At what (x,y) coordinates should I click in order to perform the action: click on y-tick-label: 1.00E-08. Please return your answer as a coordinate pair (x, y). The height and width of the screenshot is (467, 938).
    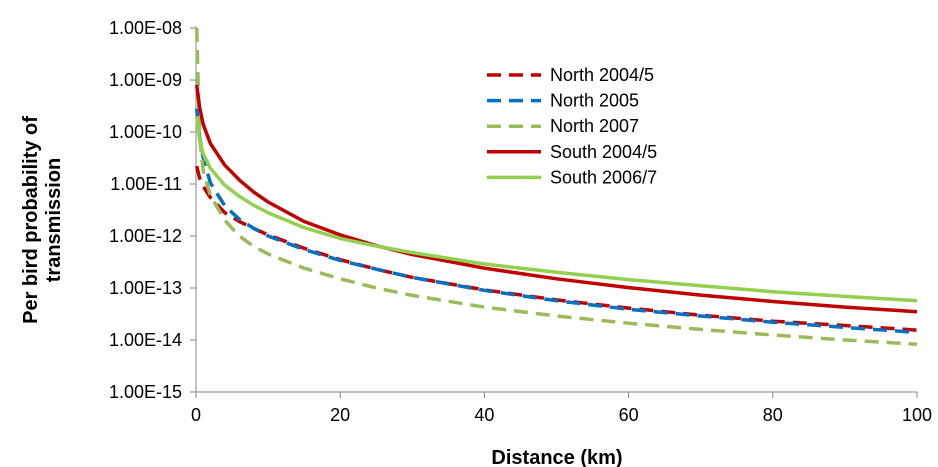
    Looking at the image, I should click on (145, 28).